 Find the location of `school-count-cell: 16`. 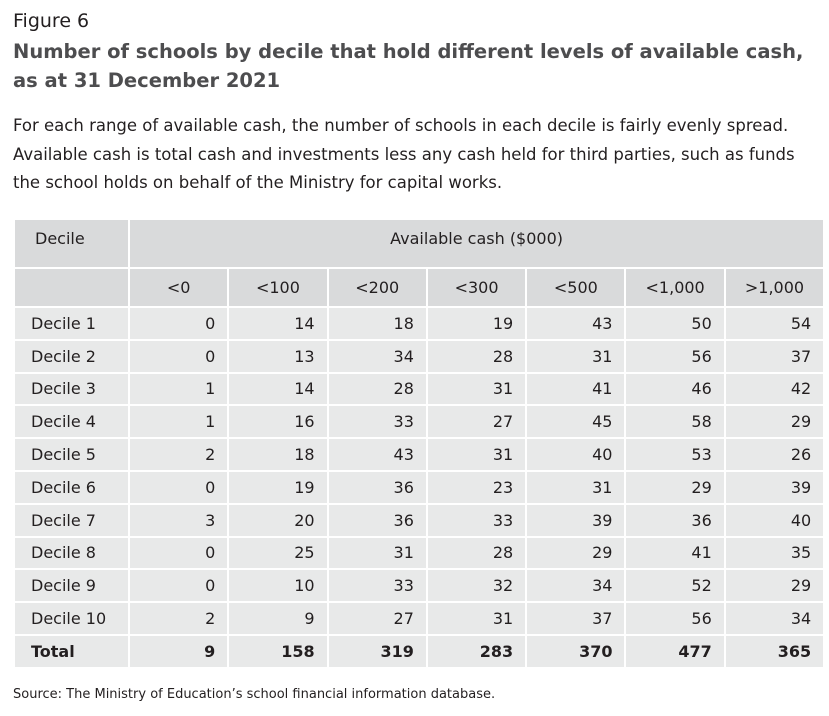

school-count-cell: 16 is located at coordinates (278, 422).